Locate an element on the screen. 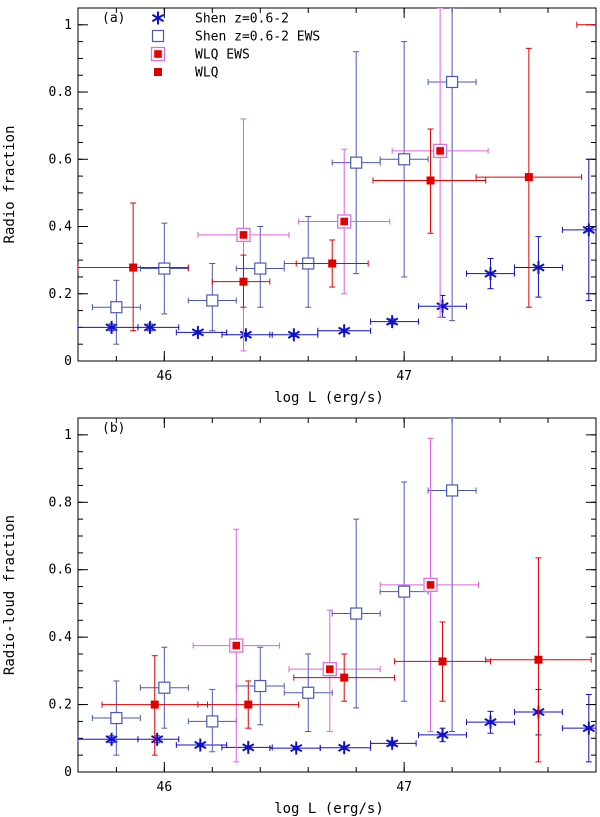 This screenshot has width=600, height=817. legend-label: Shen z=0.6-2 is located at coordinates (242, 19).